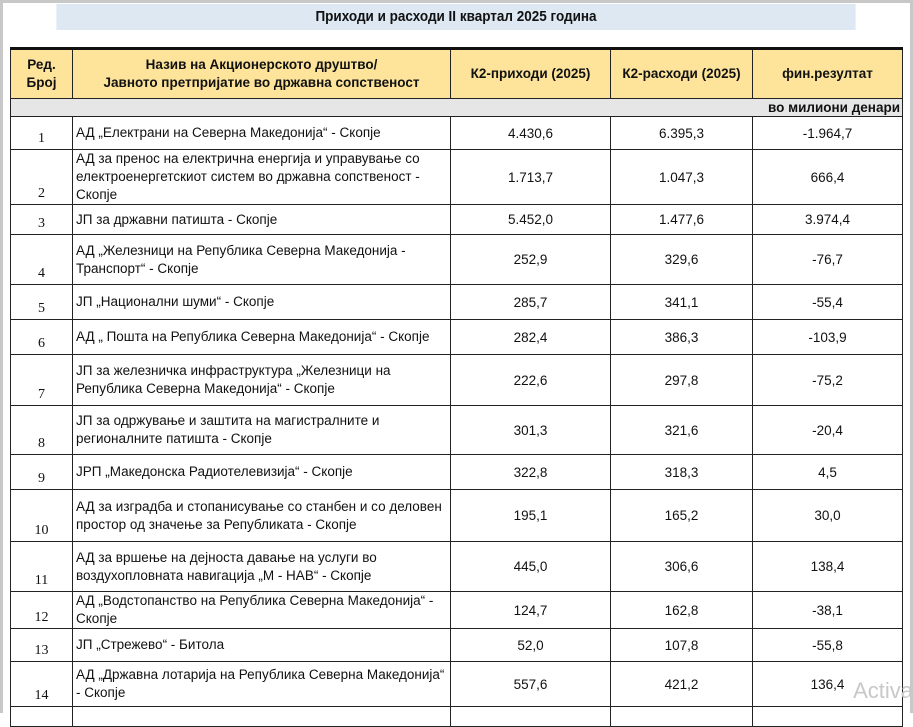 The height and width of the screenshot is (727, 913). Describe the element at coordinates (827, 219) in the screenshot. I see `result-value: 3.974,4` at that location.